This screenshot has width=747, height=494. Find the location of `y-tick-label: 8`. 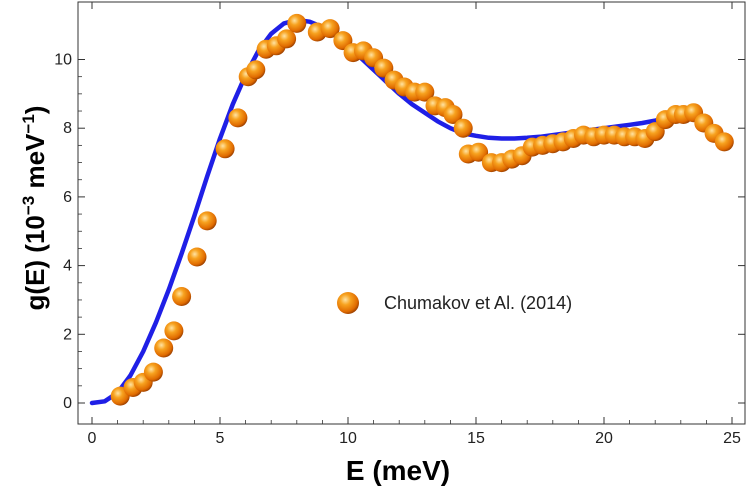

y-tick-label: 8 is located at coordinates (67, 128).